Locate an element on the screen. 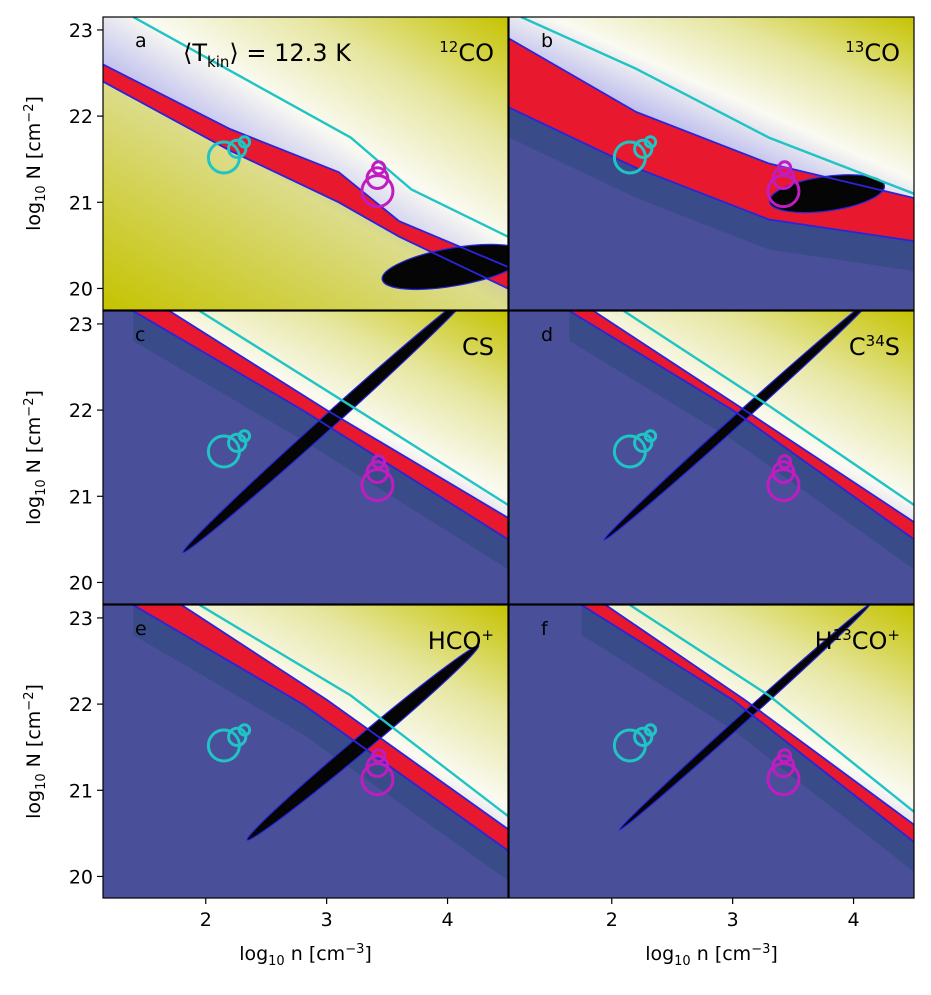 This screenshot has width=931, height=995. panel-letter: c is located at coordinates (140, 335).